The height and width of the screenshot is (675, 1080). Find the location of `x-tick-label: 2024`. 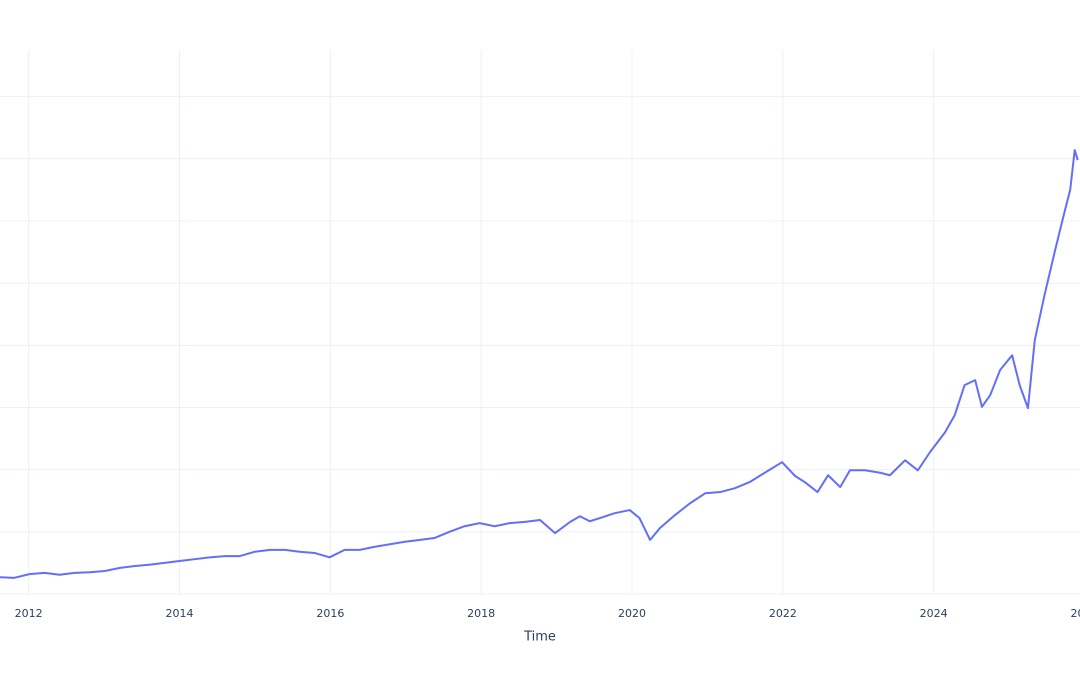

x-tick-label: 2024 is located at coordinates (934, 613).